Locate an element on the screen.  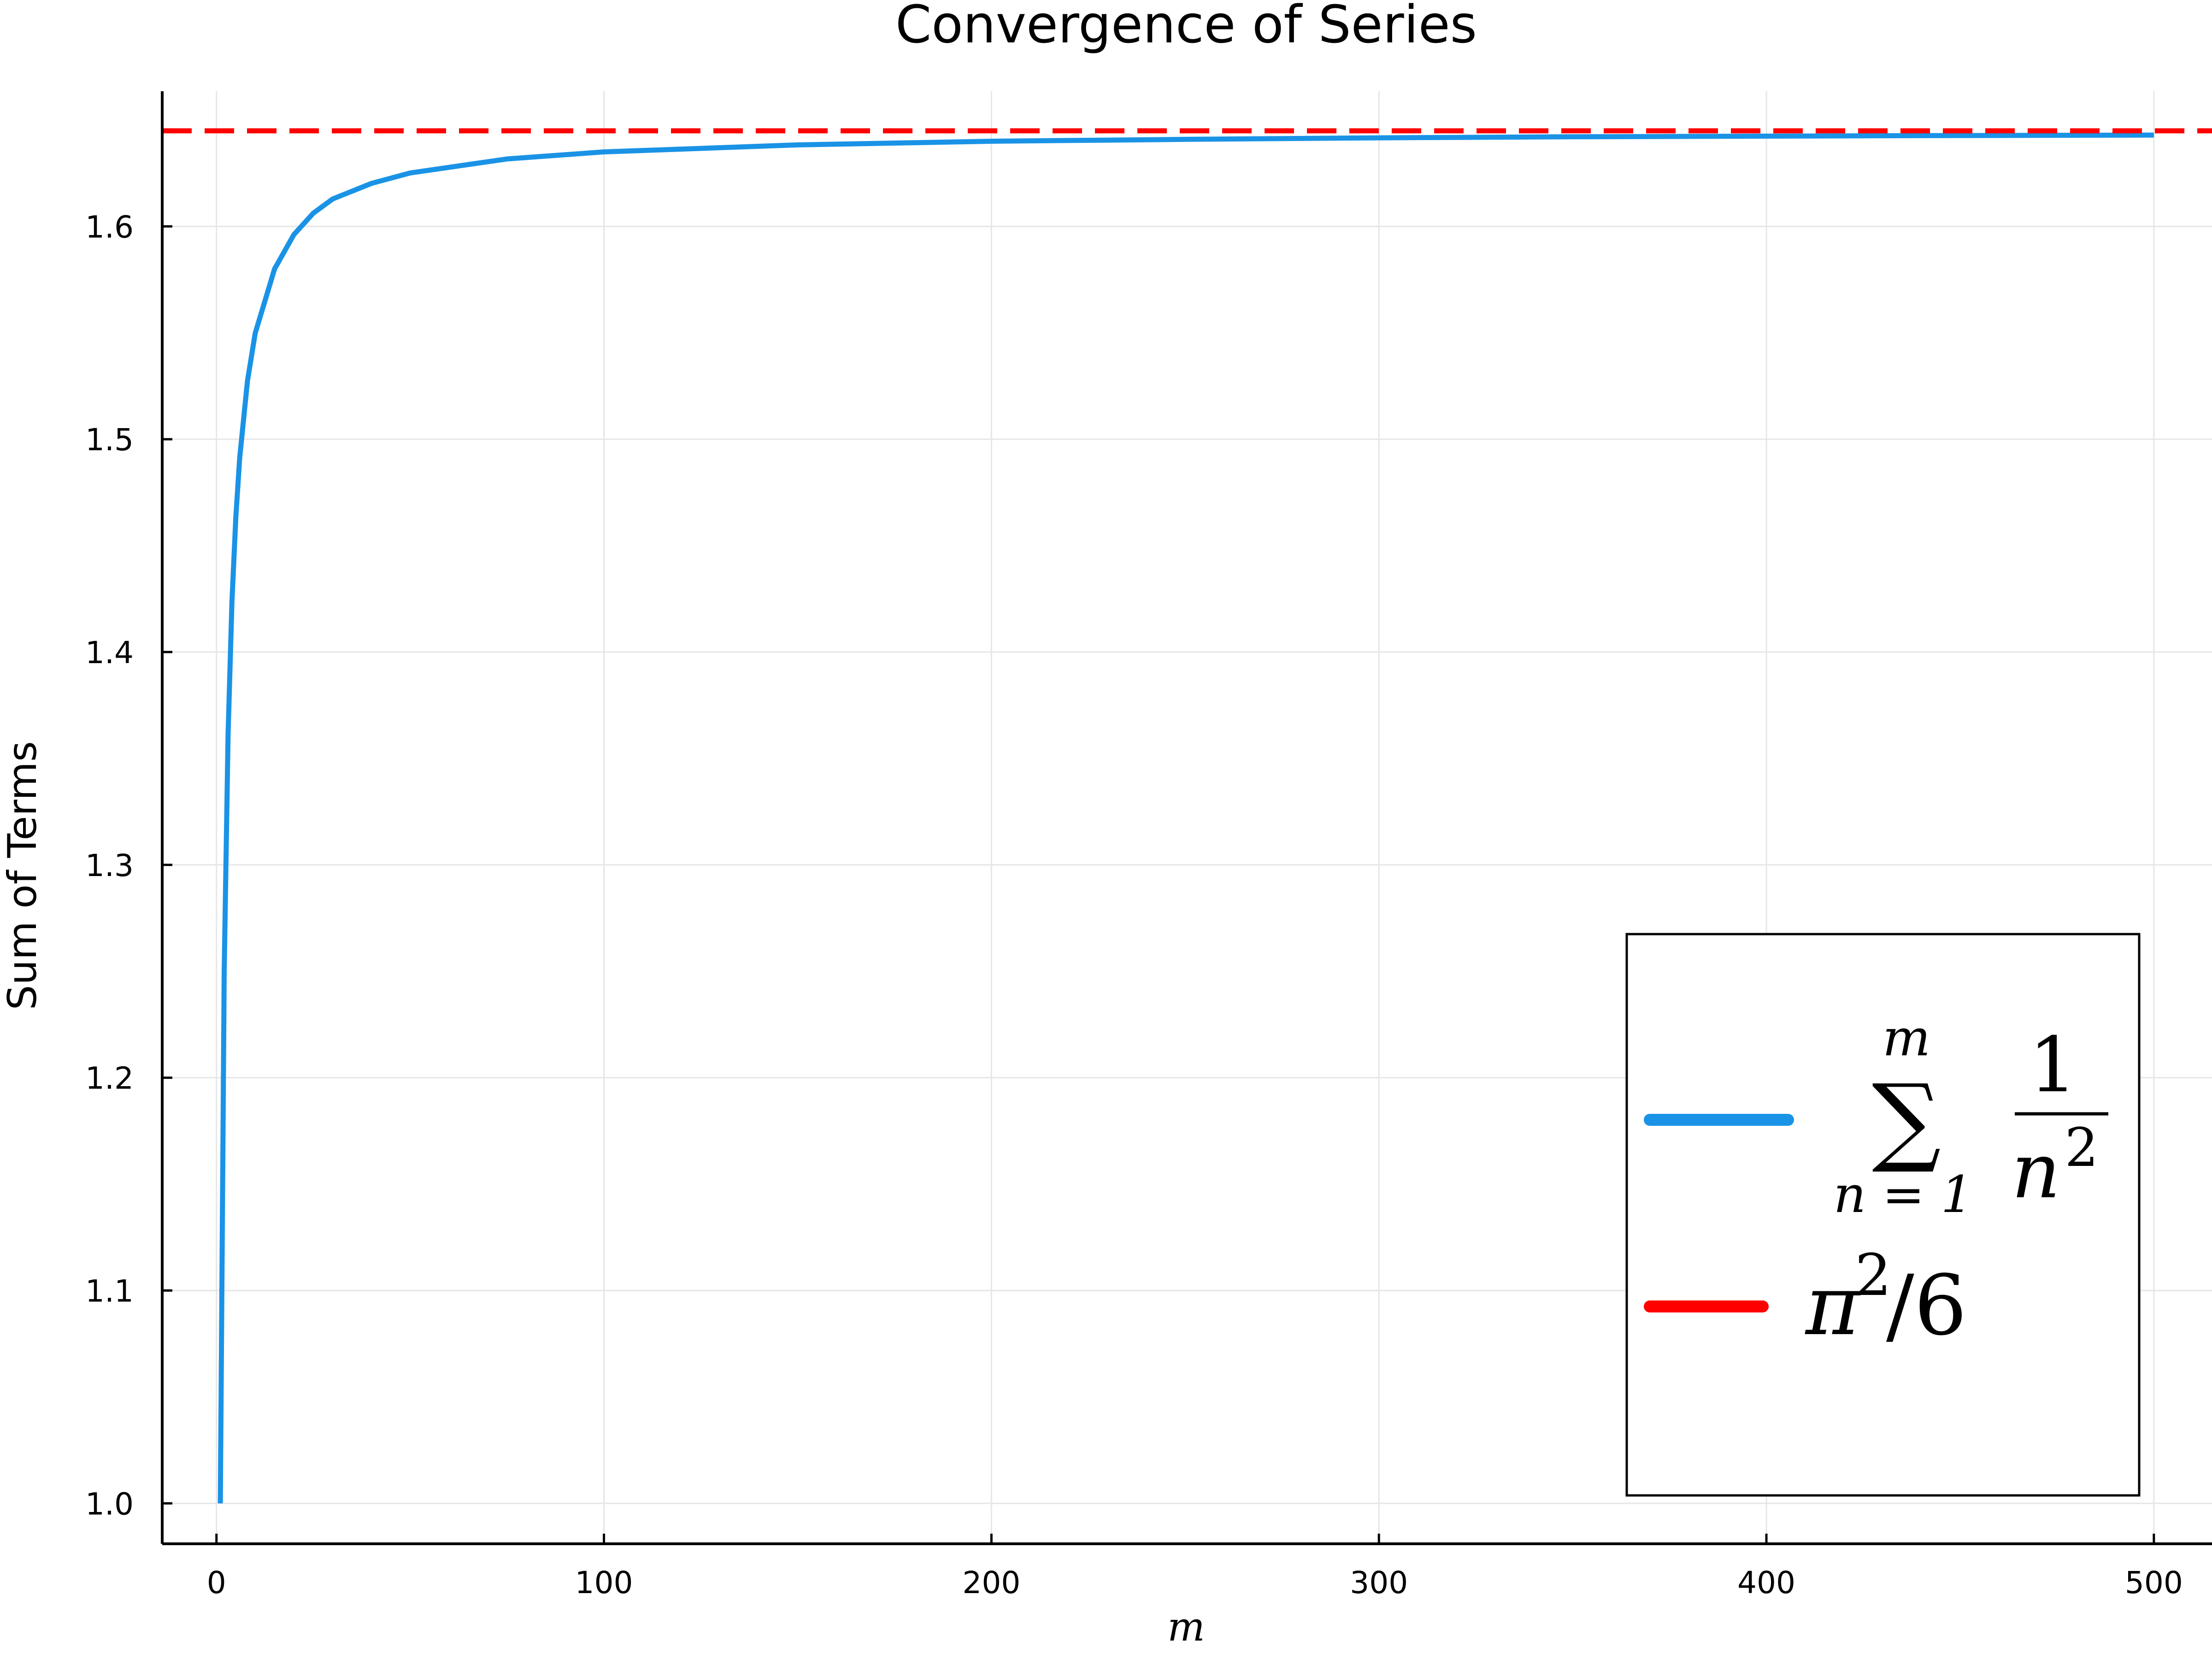
legend-sum-upper-limit: m is located at coordinates (1906, 1037).